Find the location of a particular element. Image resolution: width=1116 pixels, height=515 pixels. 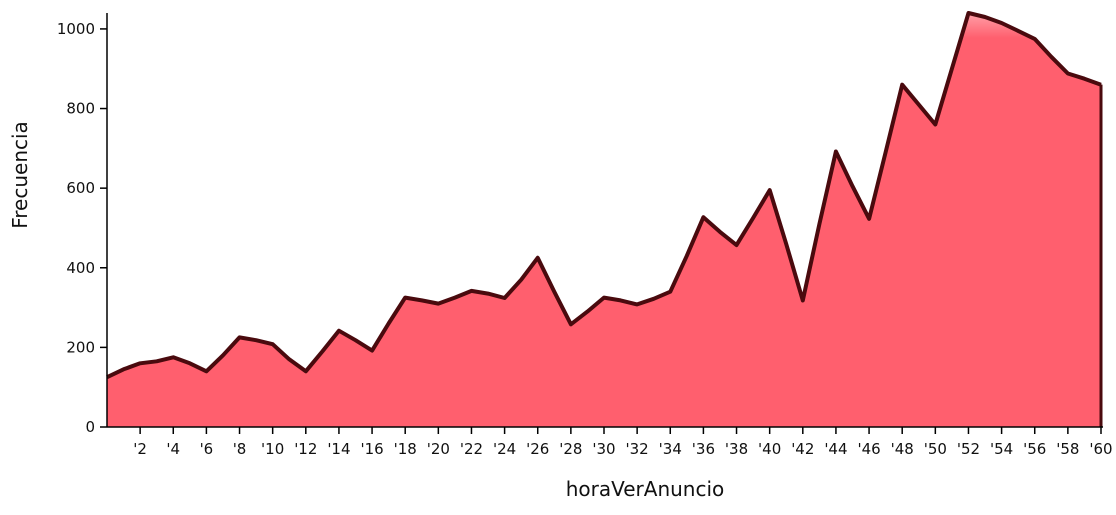

x-tick-label: '48 is located at coordinates (902, 449).